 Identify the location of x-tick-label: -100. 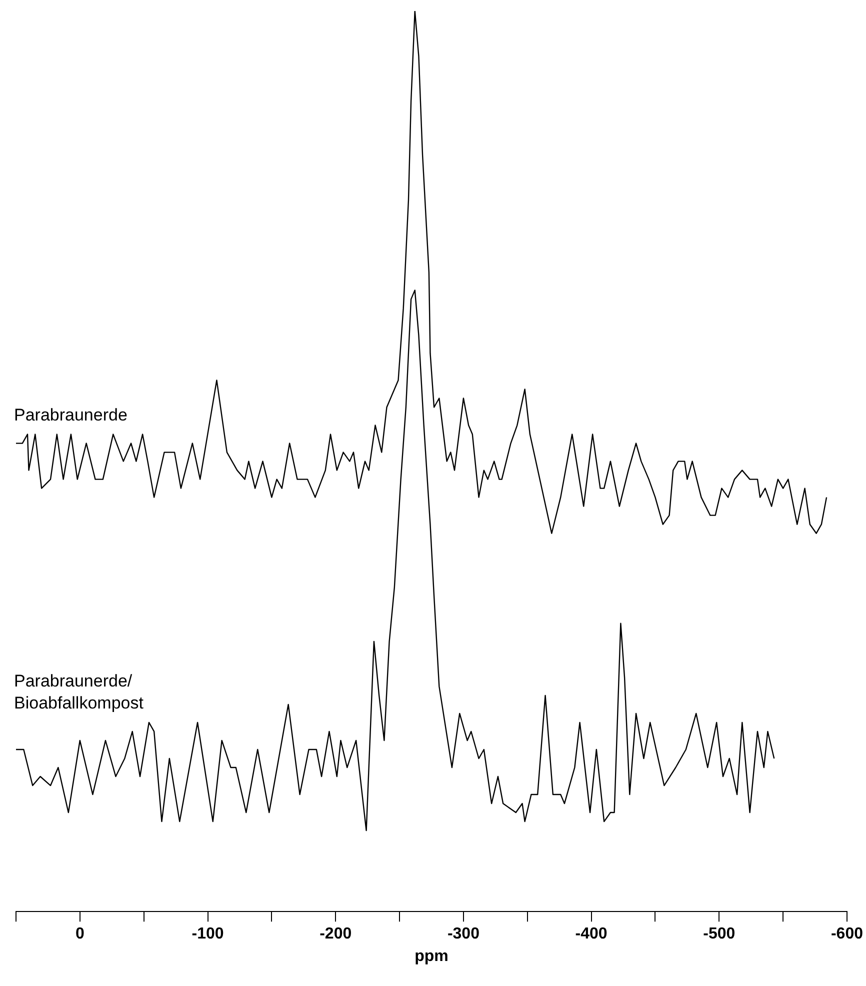
(208, 934).